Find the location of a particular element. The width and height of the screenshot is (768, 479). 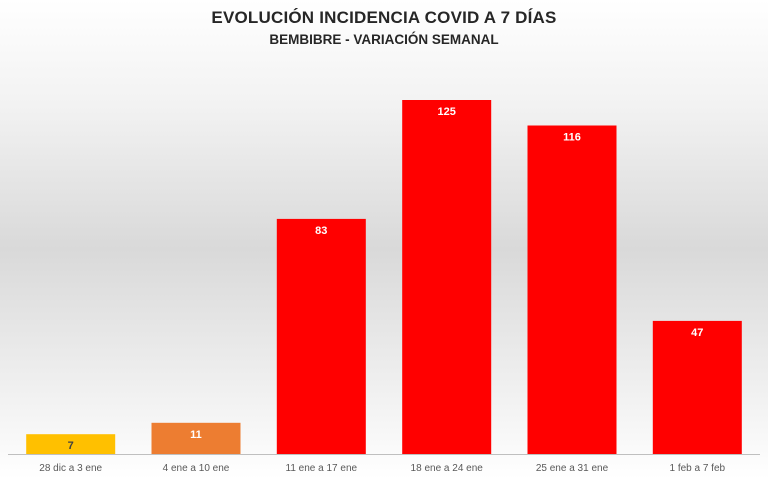

data-label-6: 47 is located at coordinates (697, 333).